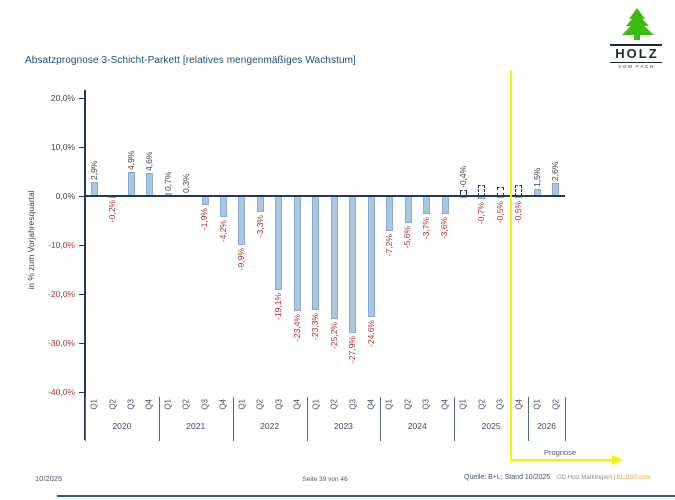  What do you see at coordinates (636, 53) in the screenshot?
I see `logo-word: HOLZ` at bounding box center [636, 53].